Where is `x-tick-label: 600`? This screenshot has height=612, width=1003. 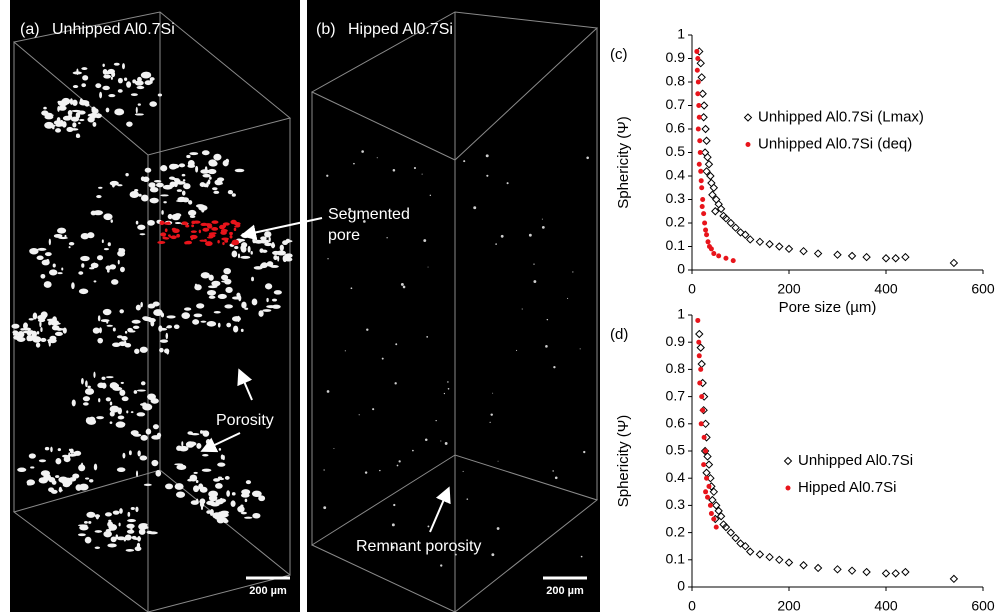
x-tick-label: 600 is located at coordinates (983, 605).